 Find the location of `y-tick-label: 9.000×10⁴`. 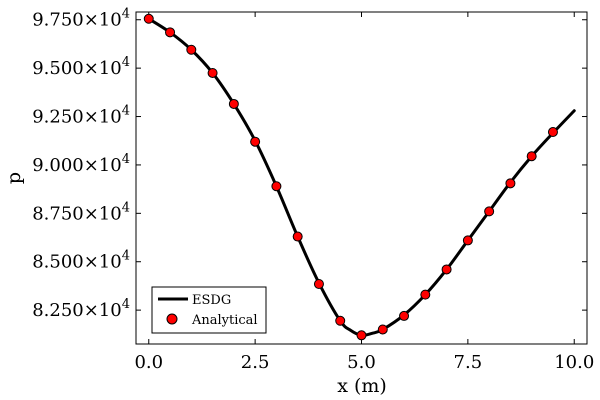

y-tick-label: 9.000×10⁴ is located at coordinates (81, 164).